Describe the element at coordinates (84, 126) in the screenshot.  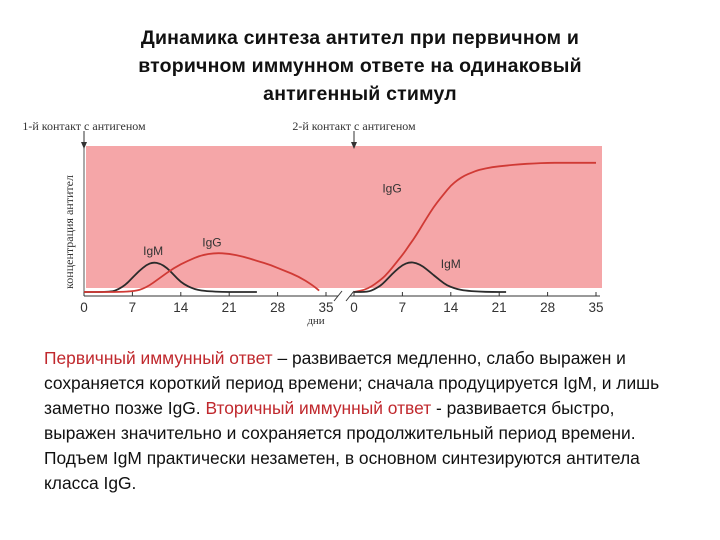
I see `antigen-contact-label: 1-й контакт с антигеном` at that location.